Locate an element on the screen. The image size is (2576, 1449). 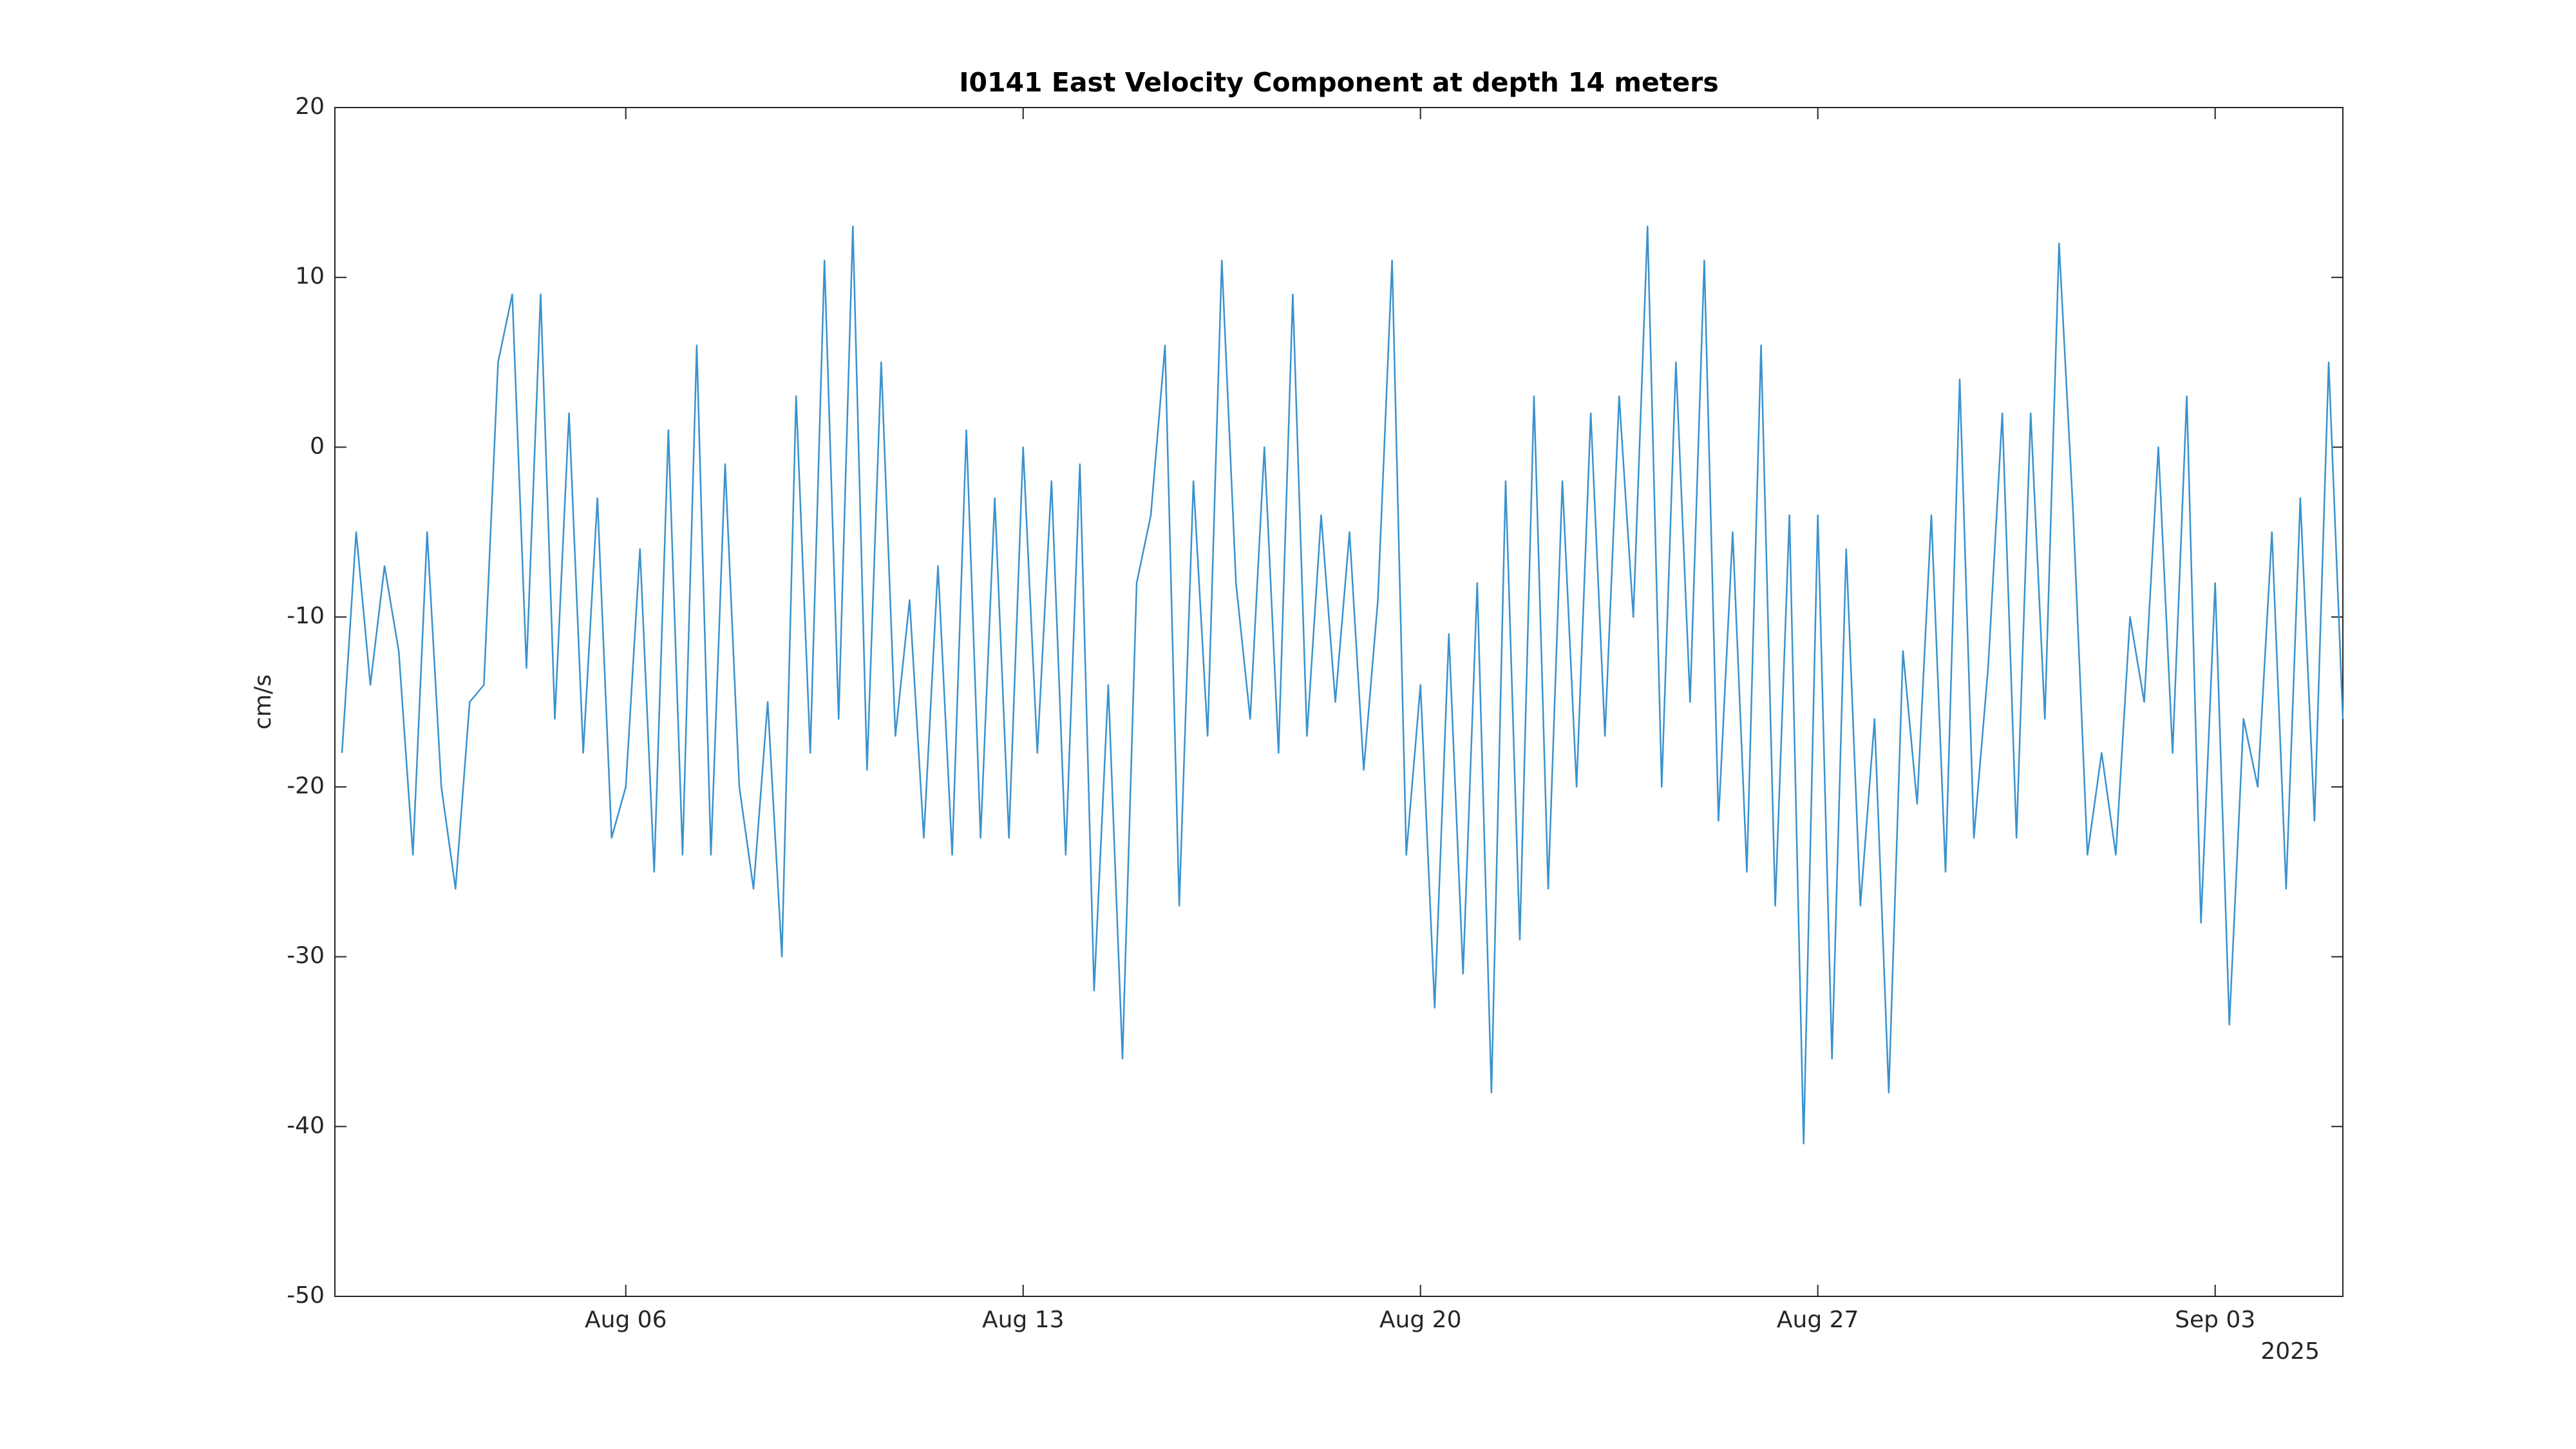
x-tick-label: Aug 20 is located at coordinates (1420, 1320).